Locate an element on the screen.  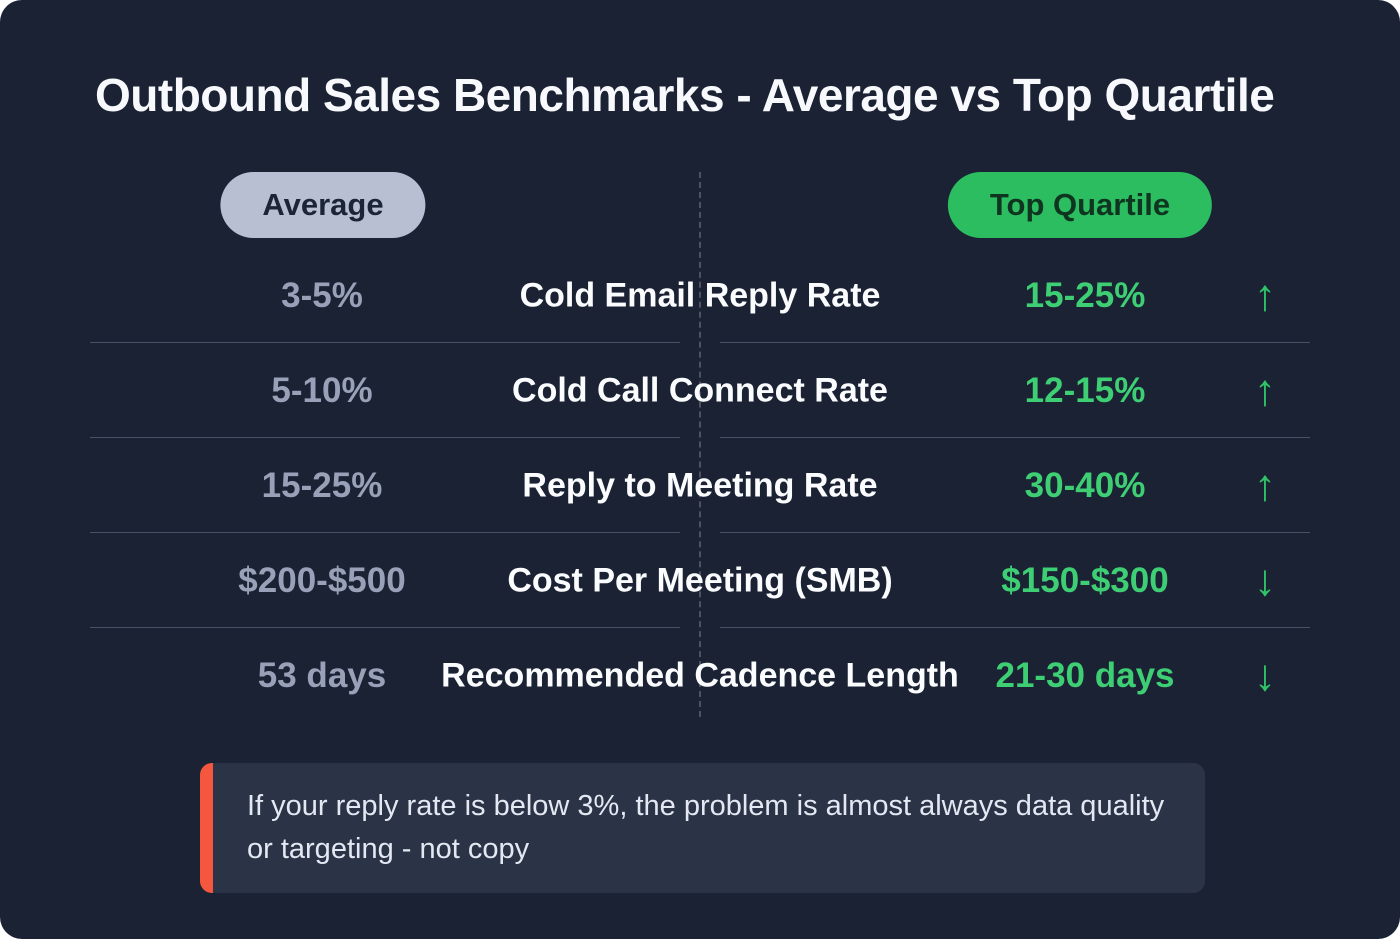
callout-accent-bar is located at coordinates (206, 828).